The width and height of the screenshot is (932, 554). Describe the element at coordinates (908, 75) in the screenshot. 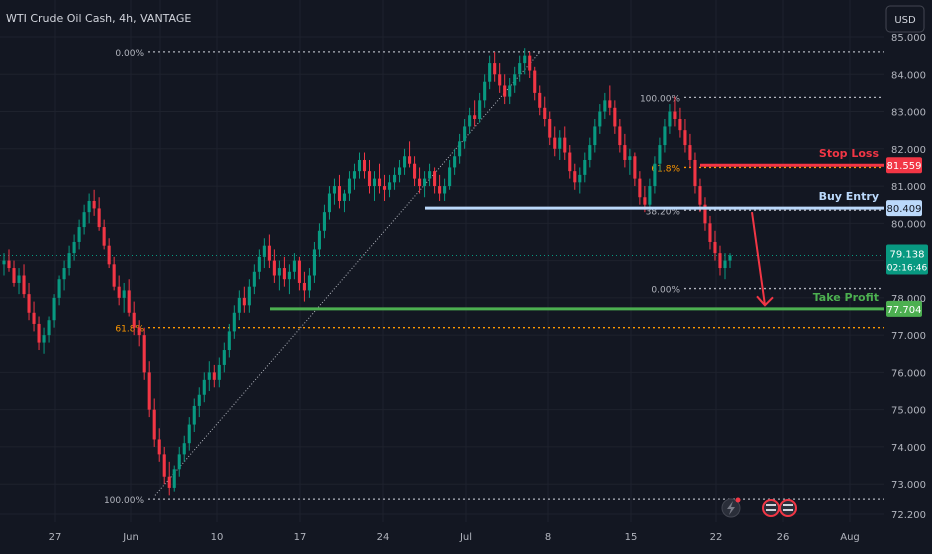

I see `price-tick-label: 84.000` at that location.